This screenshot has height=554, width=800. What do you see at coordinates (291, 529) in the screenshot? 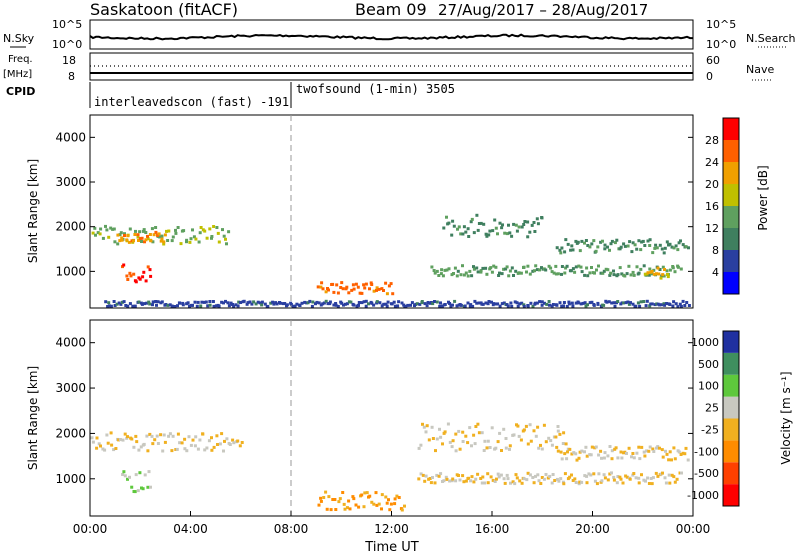
I see `x-tick-label-2: 08:00` at bounding box center [291, 529].